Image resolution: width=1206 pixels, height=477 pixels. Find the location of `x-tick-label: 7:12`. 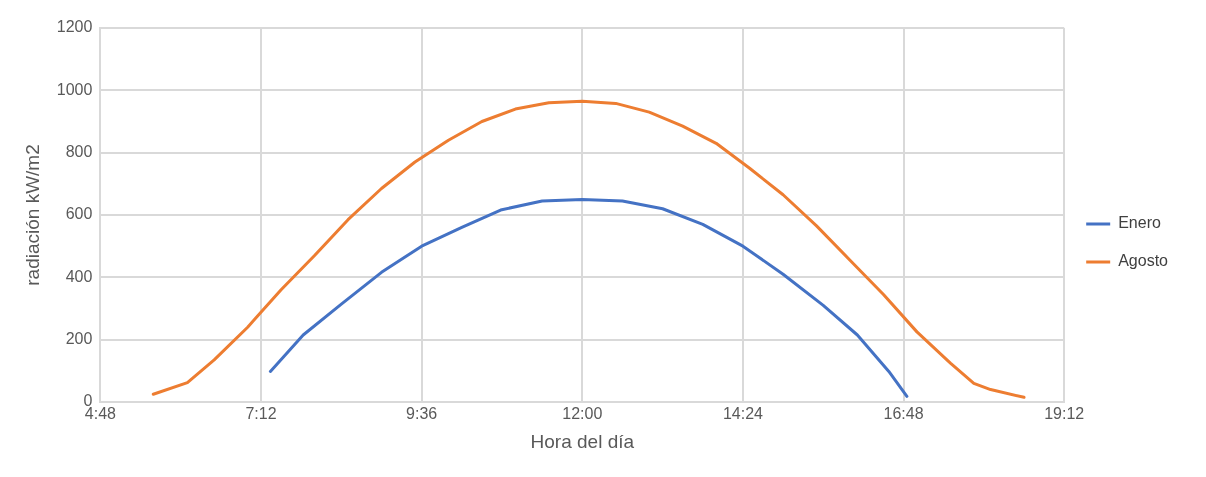

x-tick-label: 7:12 is located at coordinates (261, 414).